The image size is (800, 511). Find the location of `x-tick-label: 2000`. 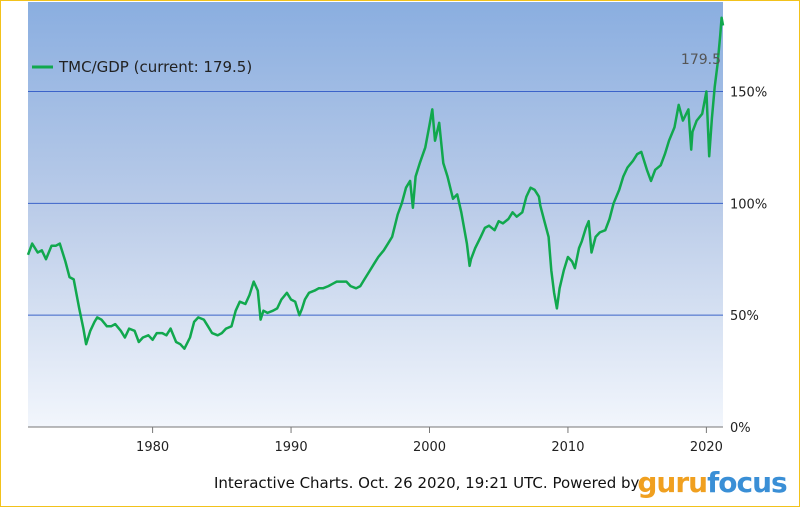

x-tick-label: 2000 is located at coordinates (429, 447).